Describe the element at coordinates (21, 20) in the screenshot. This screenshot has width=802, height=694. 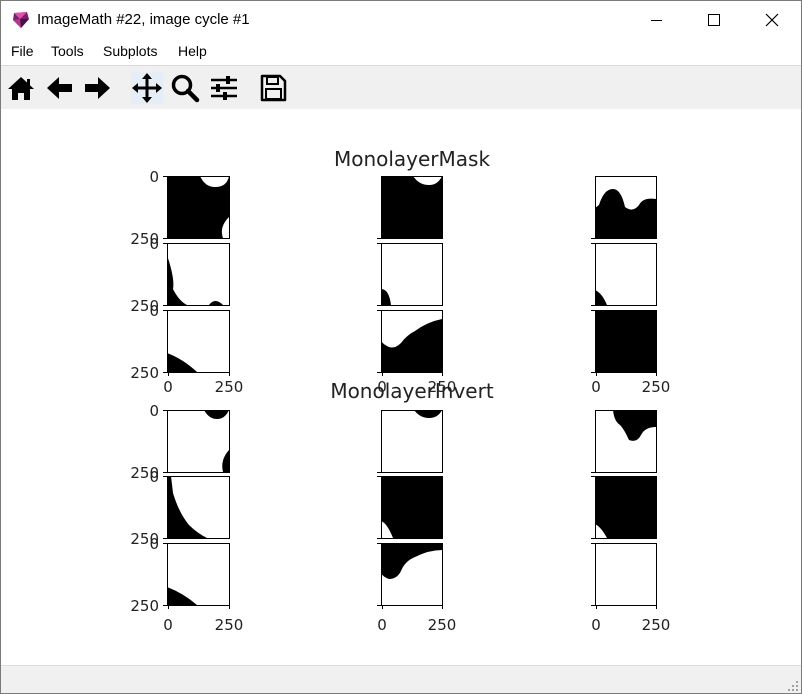
I see `app-icon` at that location.